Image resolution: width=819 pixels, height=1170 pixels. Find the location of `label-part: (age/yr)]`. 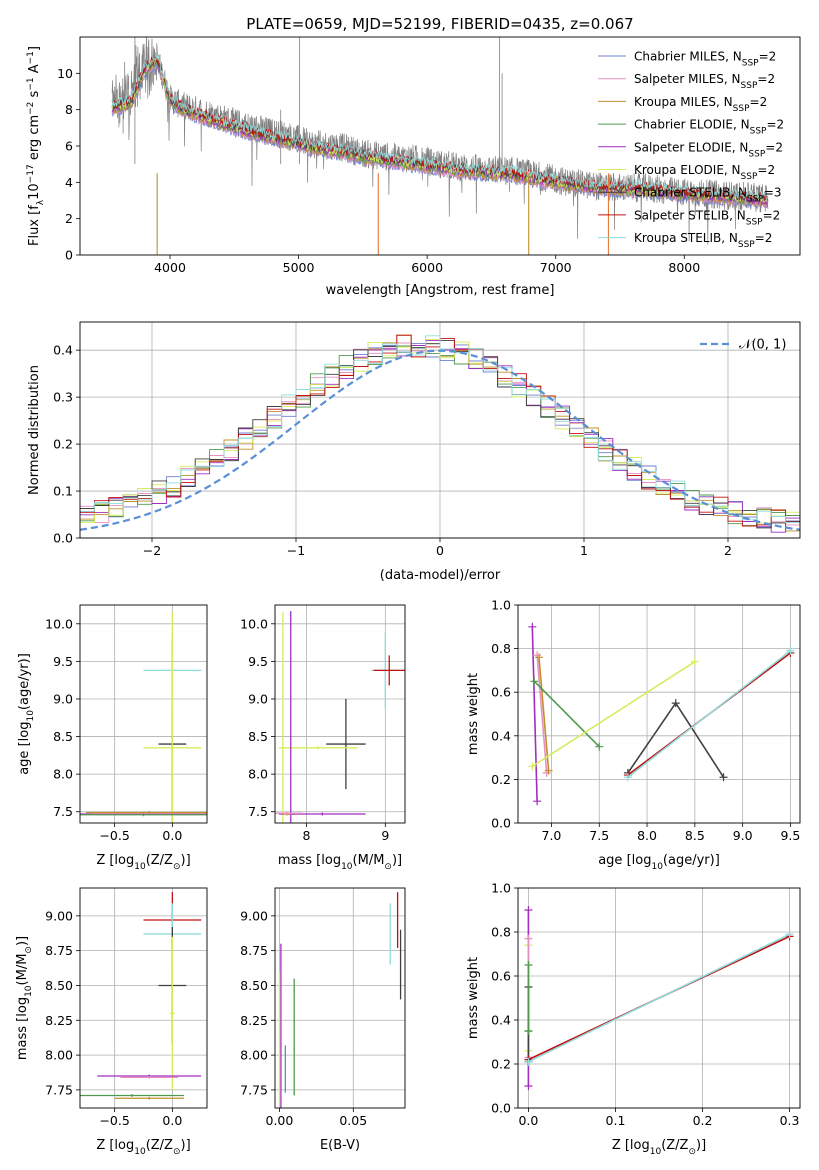

label-part: (age/yr)] is located at coordinates (24, 681).